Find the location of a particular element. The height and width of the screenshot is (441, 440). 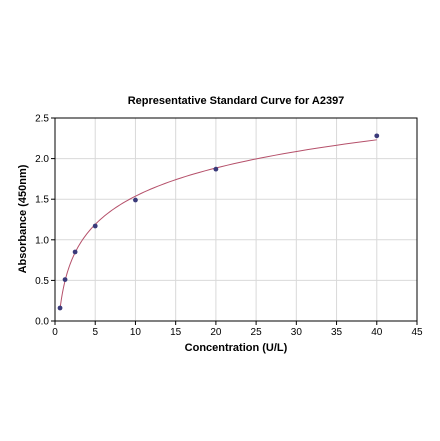

x-tick-label: 5 is located at coordinates (95, 332).